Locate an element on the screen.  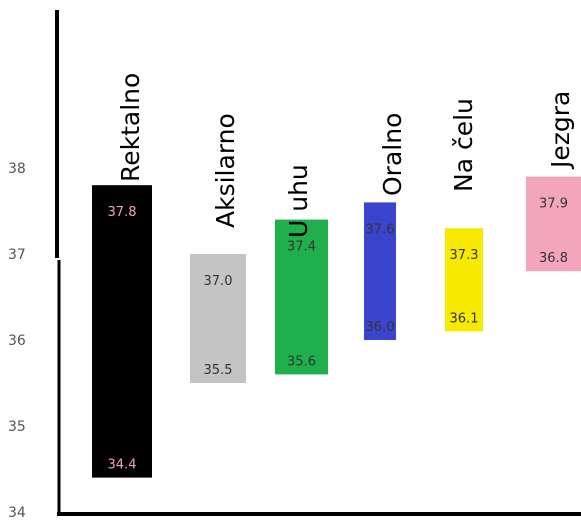
y-tick-label-38: 38 is located at coordinates (17, 169).